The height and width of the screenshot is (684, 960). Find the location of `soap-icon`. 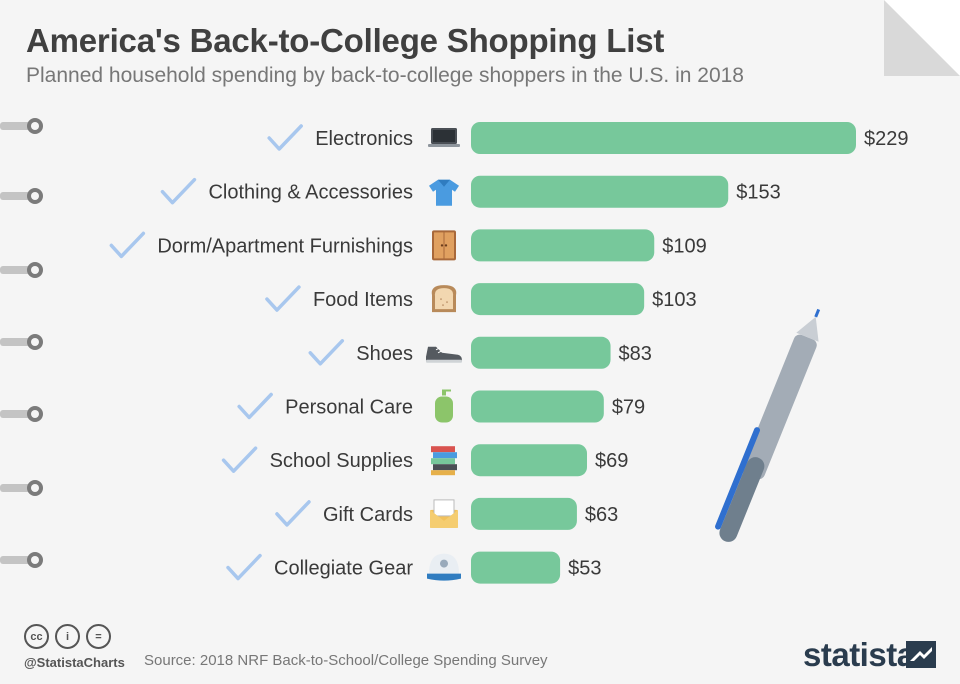

soap-icon is located at coordinates (444, 406).